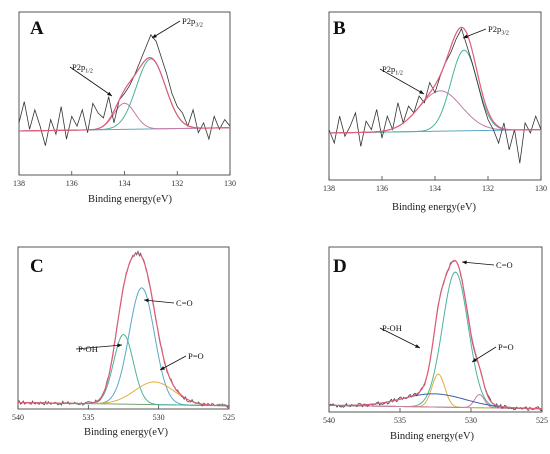 The width and height of the screenshot is (550, 454). I want to click on panel-c-label: C, so click(37, 266).